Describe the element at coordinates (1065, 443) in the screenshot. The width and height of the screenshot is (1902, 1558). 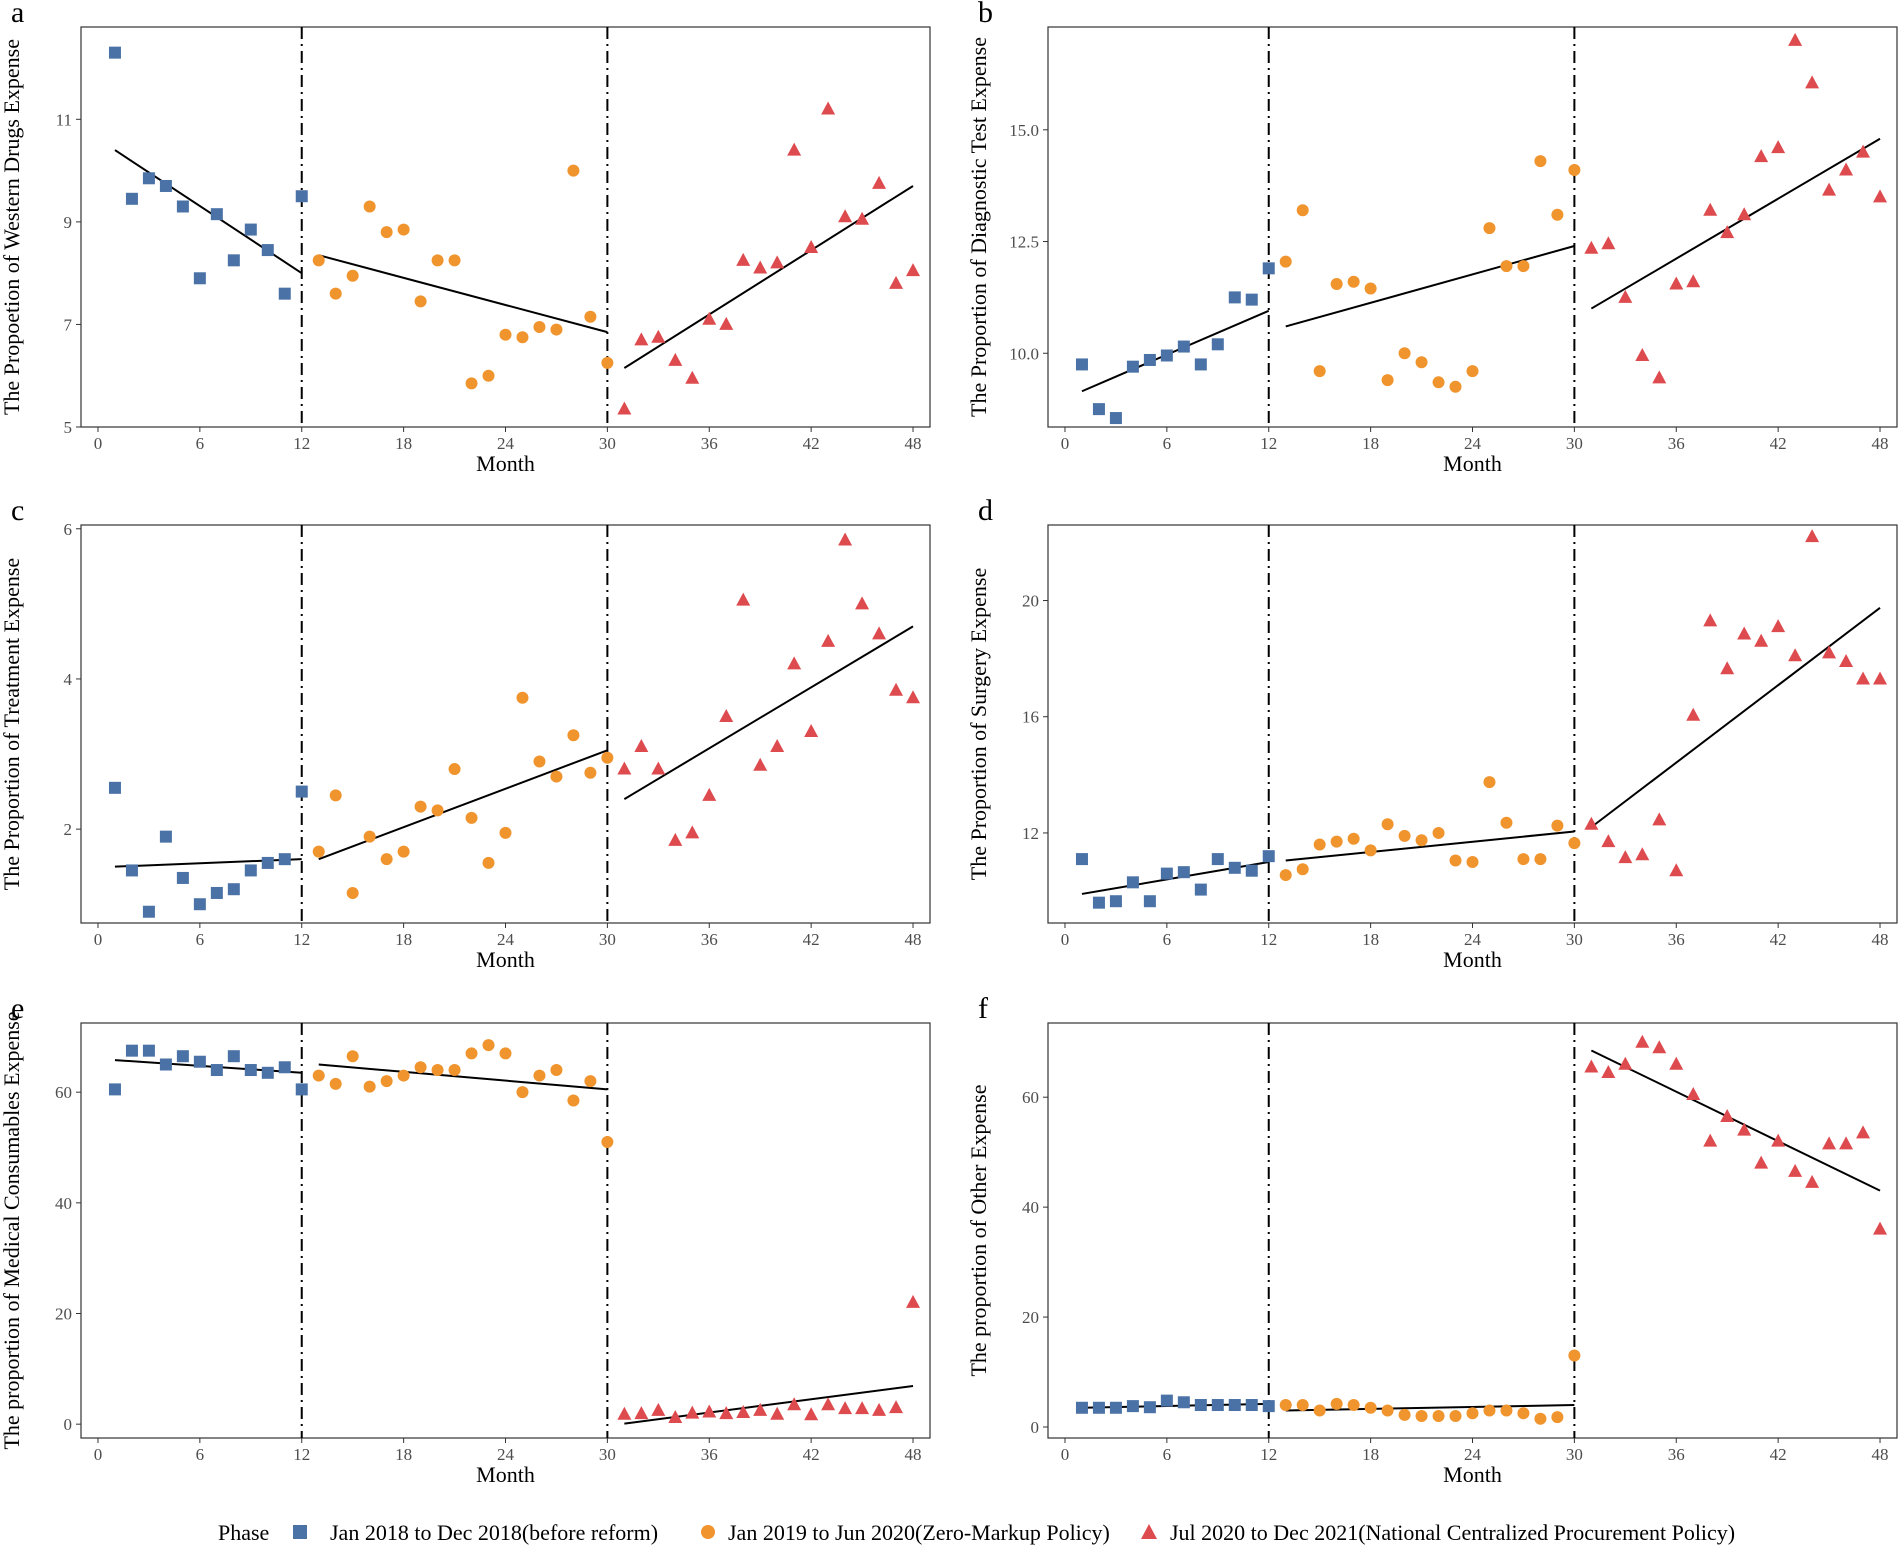
I see `x-tick-label: 0` at that location.